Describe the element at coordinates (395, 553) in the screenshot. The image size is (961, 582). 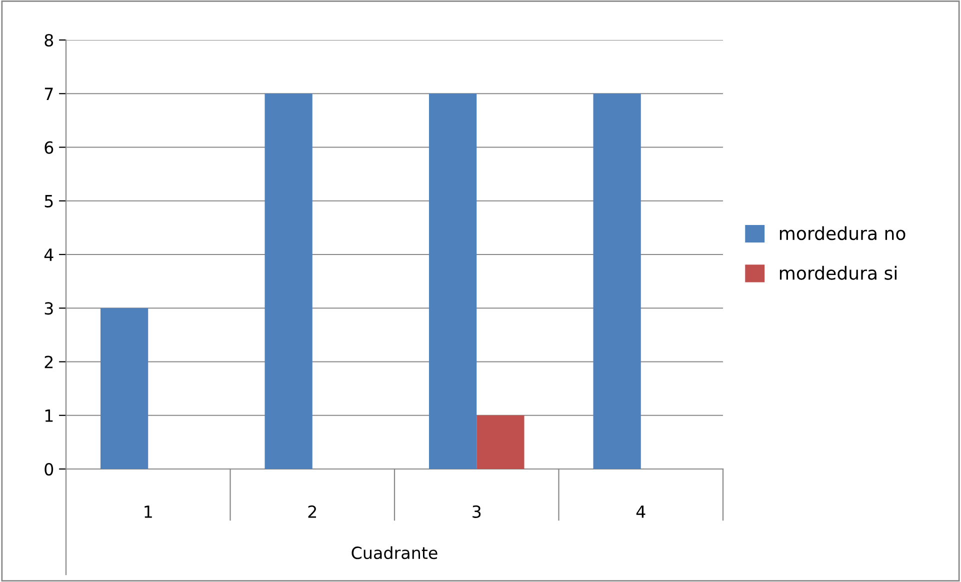
I see `x-axis-title: Cuadrante` at that location.